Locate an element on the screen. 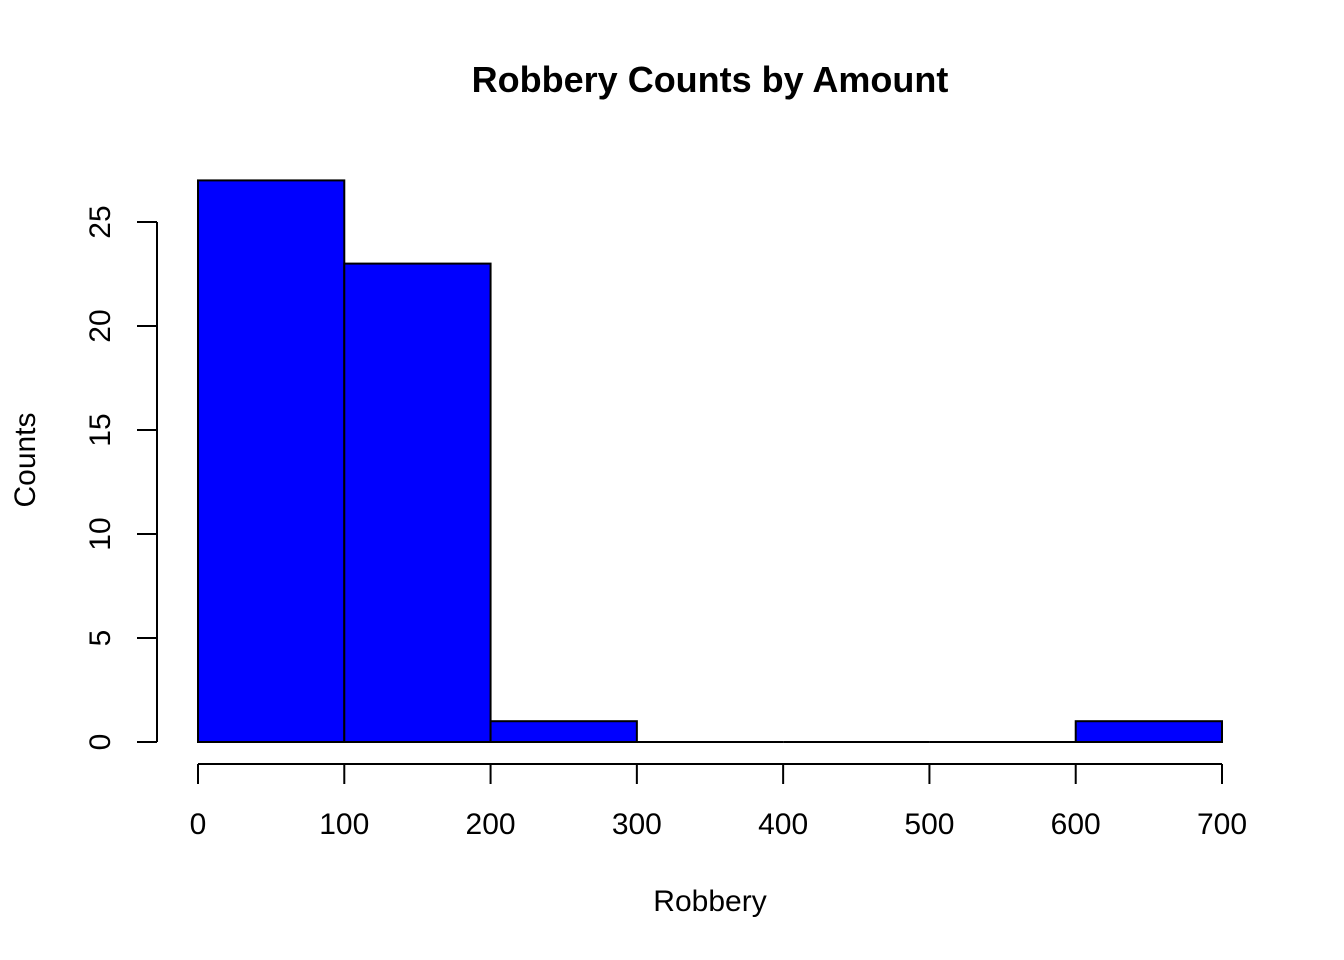 The image size is (1344, 960). x-tick-label: 300 is located at coordinates (637, 824).